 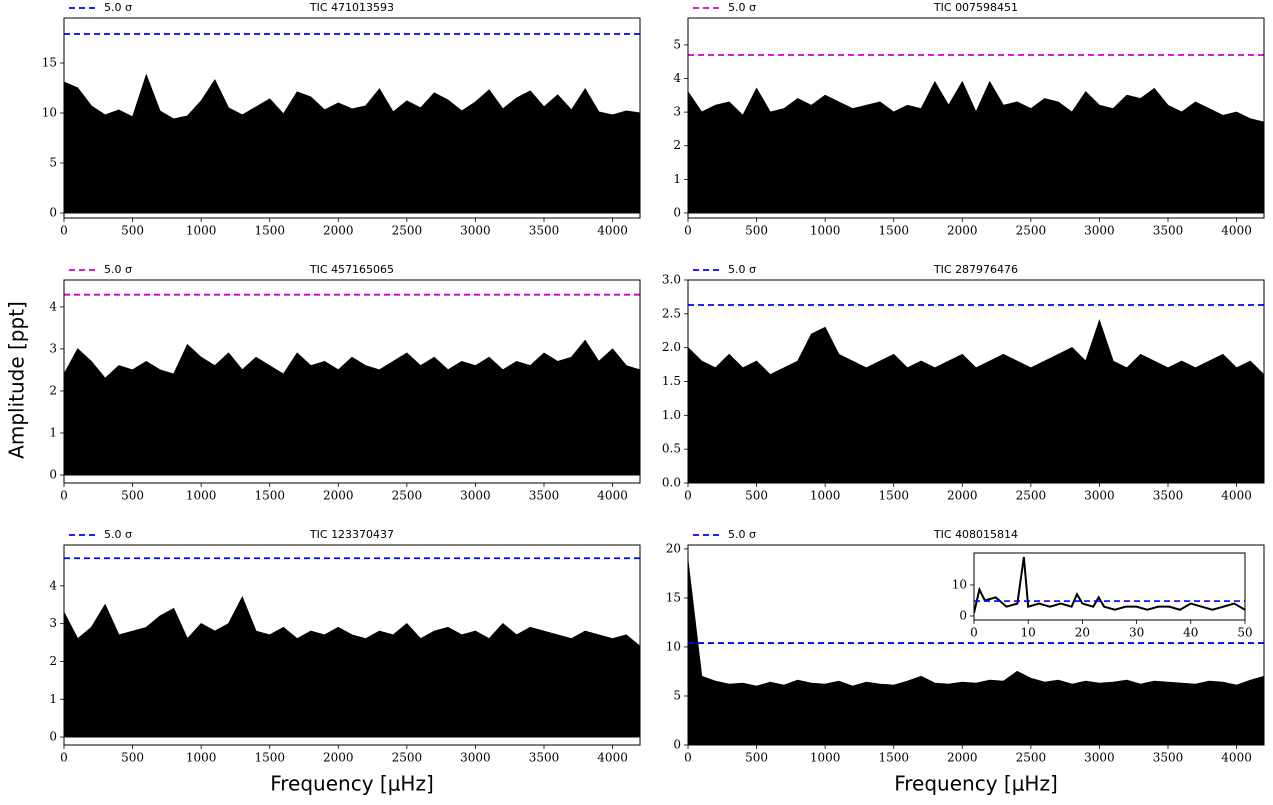 I want to click on x-tick-label: 30, so click(x=1136, y=633).